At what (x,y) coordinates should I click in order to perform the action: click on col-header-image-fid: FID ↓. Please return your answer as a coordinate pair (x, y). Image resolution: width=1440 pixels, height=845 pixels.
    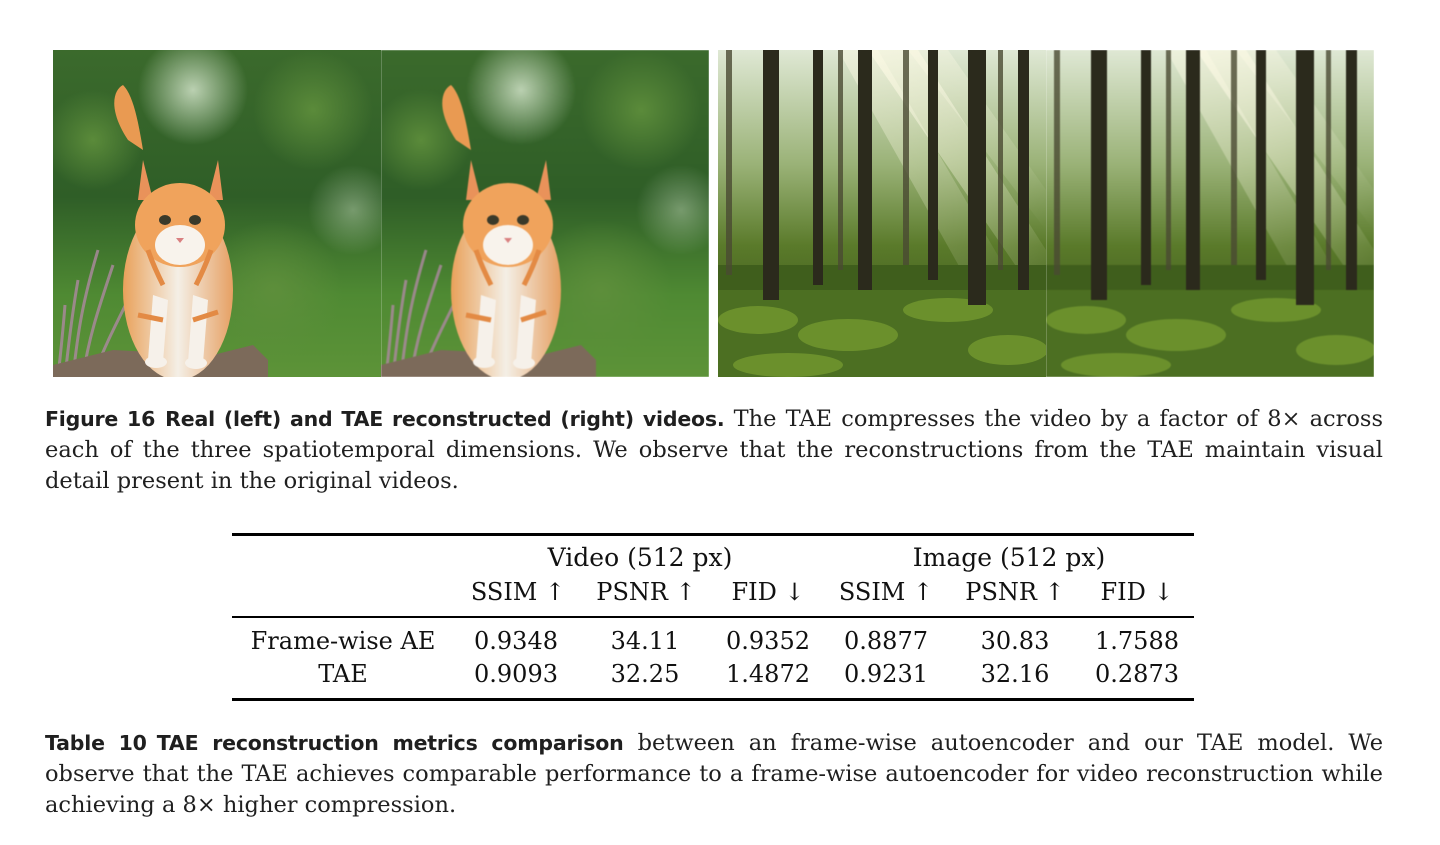
    Looking at the image, I should click on (1137, 592).